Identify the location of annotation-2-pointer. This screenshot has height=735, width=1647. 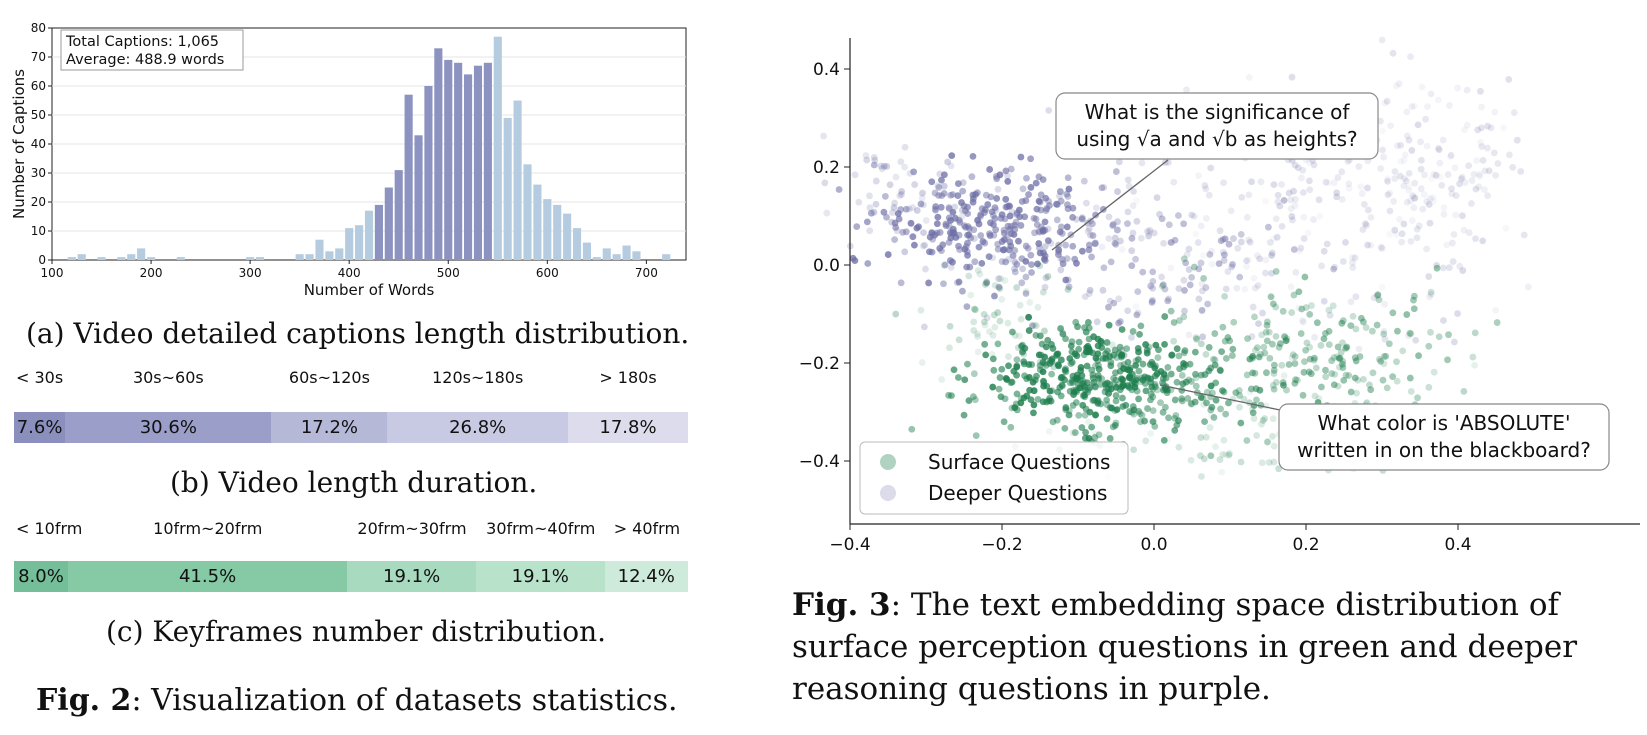
(1220, 397).